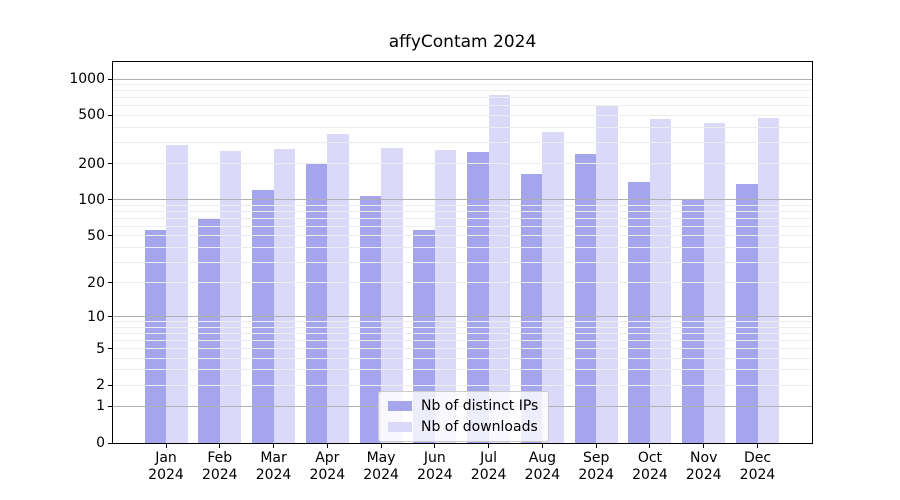  What do you see at coordinates (166, 458) in the screenshot?
I see `x-tick-month: Jan` at bounding box center [166, 458].